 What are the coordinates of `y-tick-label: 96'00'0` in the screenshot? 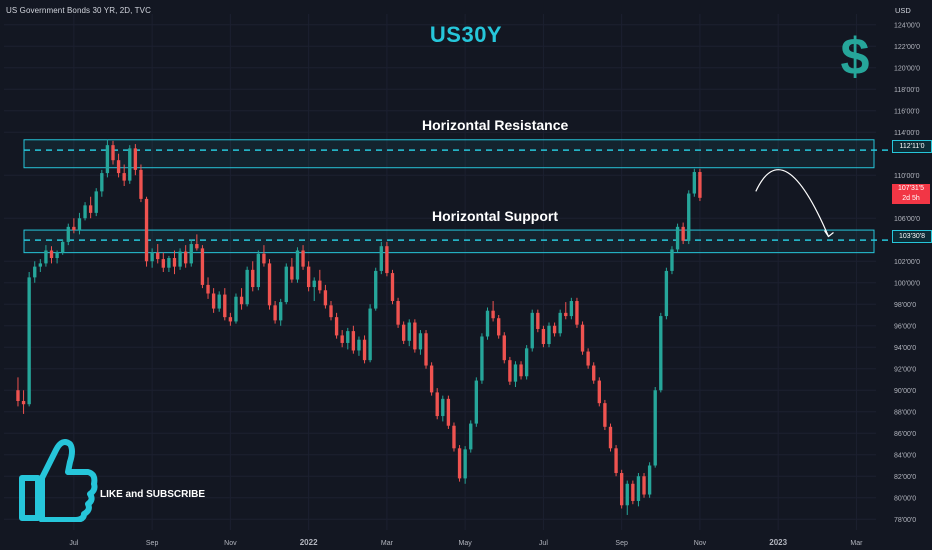 It's located at (905, 326).